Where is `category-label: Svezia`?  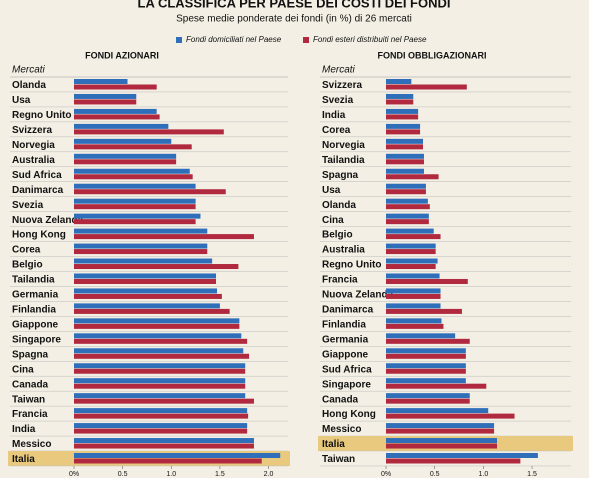 category-label: Svezia is located at coordinates (28, 205).